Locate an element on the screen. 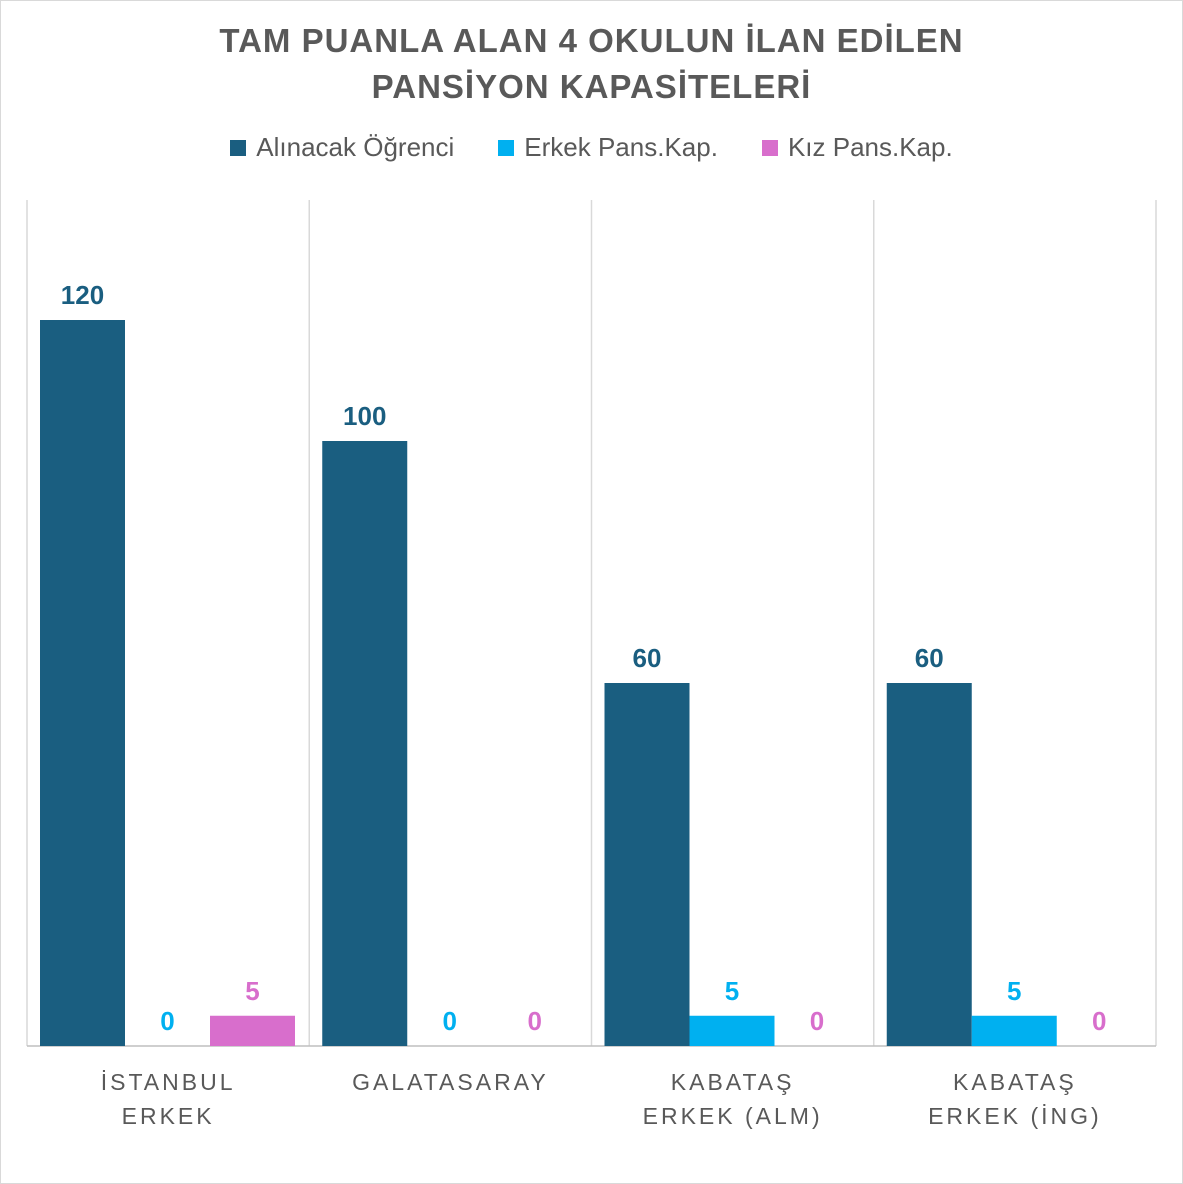 This screenshot has height=1184, width=1183. legend-item-kiz: Kız Pans.Kap. is located at coordinates (857, 147).